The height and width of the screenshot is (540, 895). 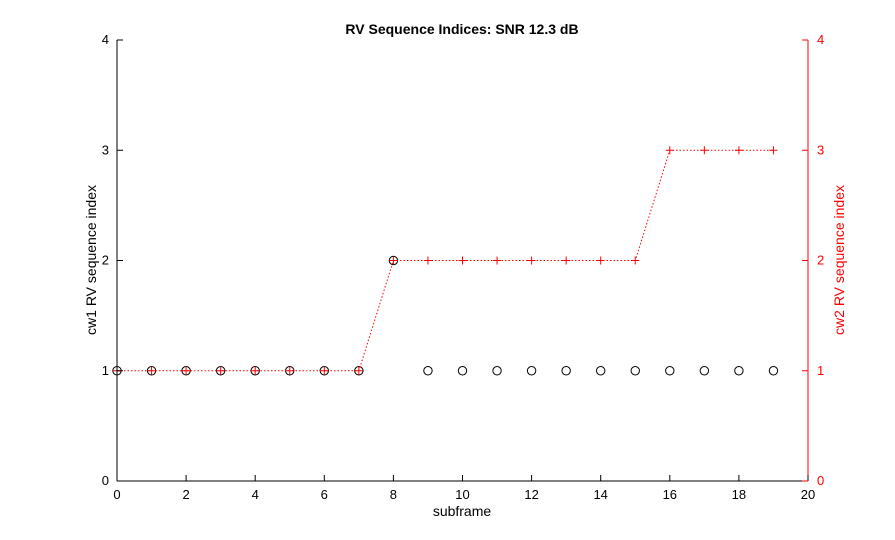 What do you see at coordinates (105, 480) in the screenshot?
I see `left-y-tick-label: 0` at bounding box center [105, 480].